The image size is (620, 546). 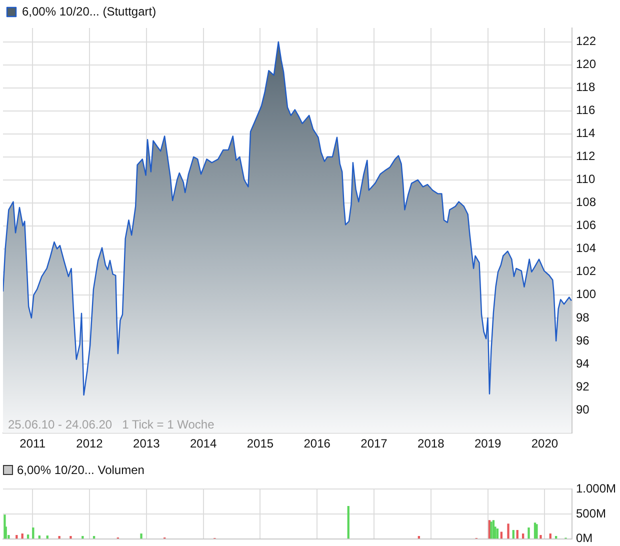 I want to click on y-tick-label: 0M, so click(x=584, y=538).